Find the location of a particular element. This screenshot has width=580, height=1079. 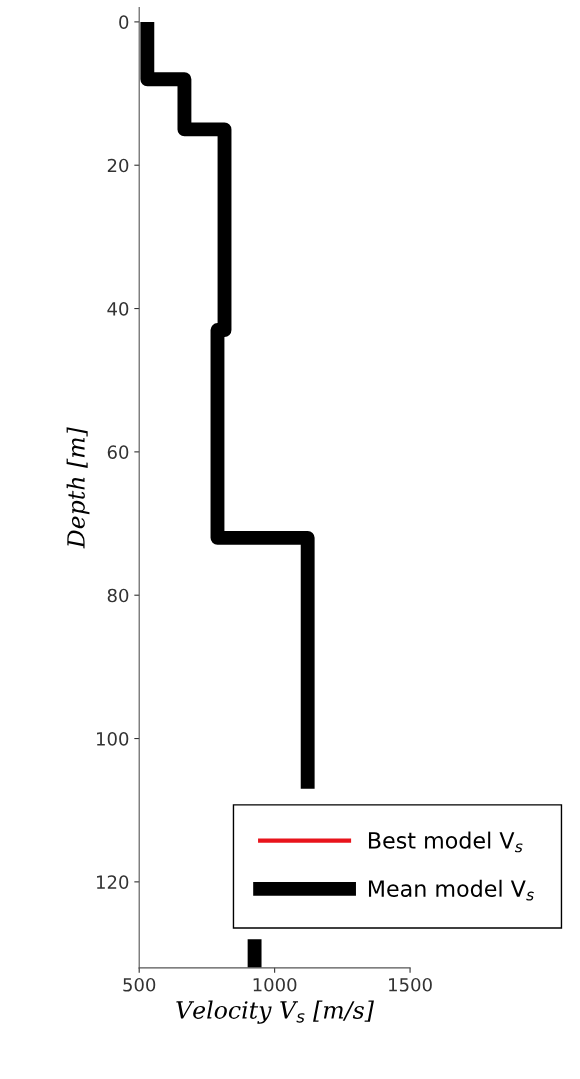

x-tick-label: 1000 is located at coordinates (275, 984).